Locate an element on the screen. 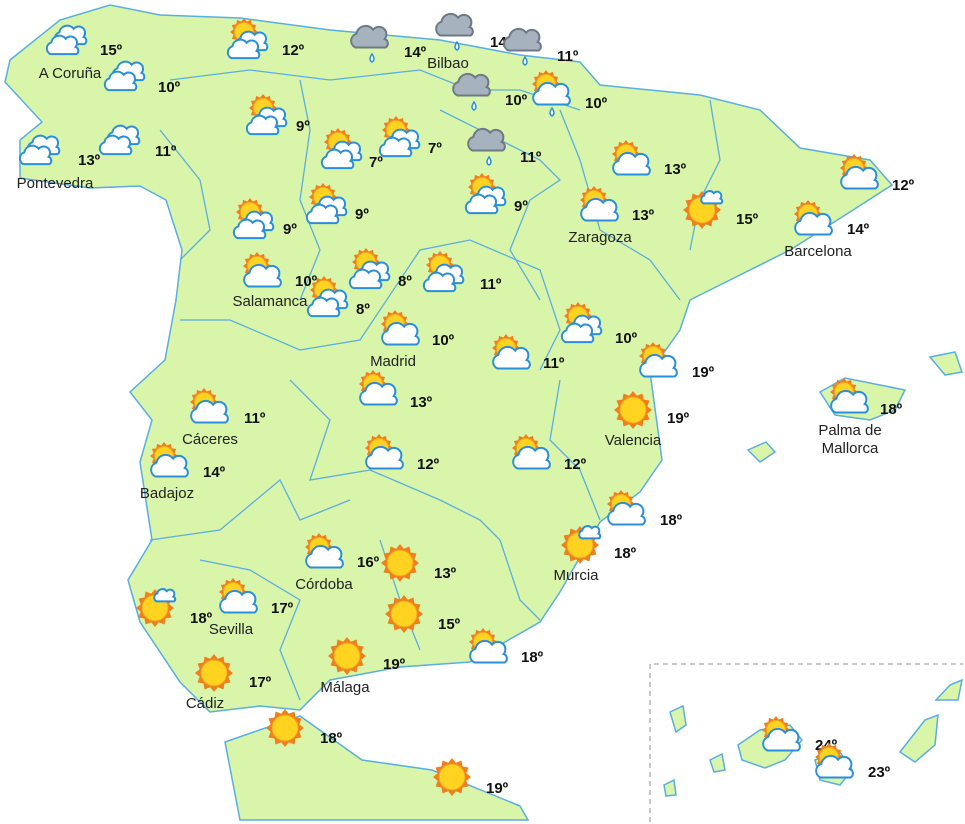 The height and width of the screenshot is (824, 965). city-name: A Coruña is located at coordinates (70, 73).